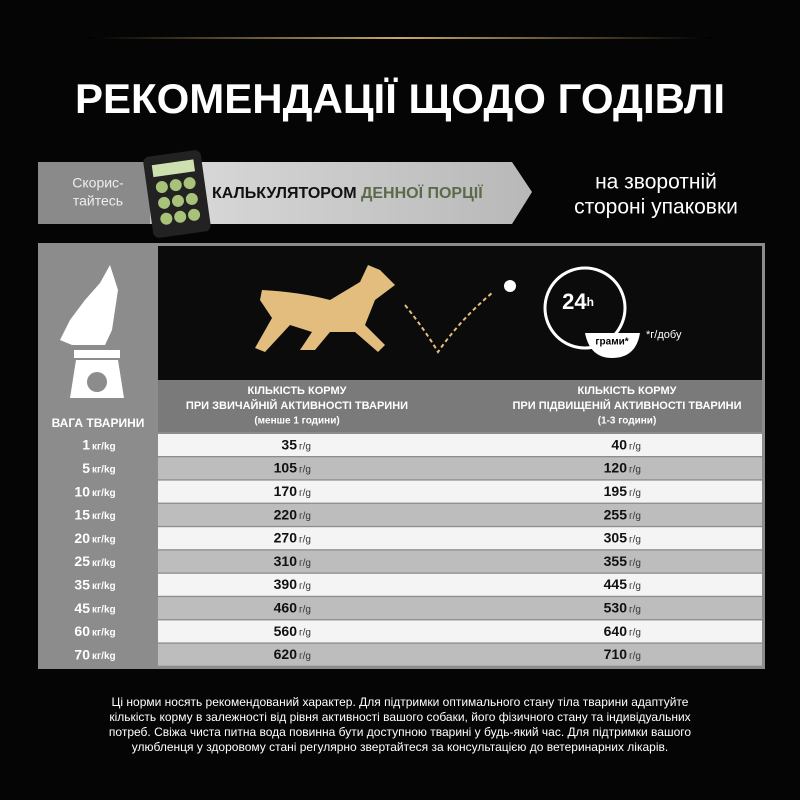  Describe the element at coordinates (98, 201) in the screenshot. I see `banner-text: тайтесь` at that location.